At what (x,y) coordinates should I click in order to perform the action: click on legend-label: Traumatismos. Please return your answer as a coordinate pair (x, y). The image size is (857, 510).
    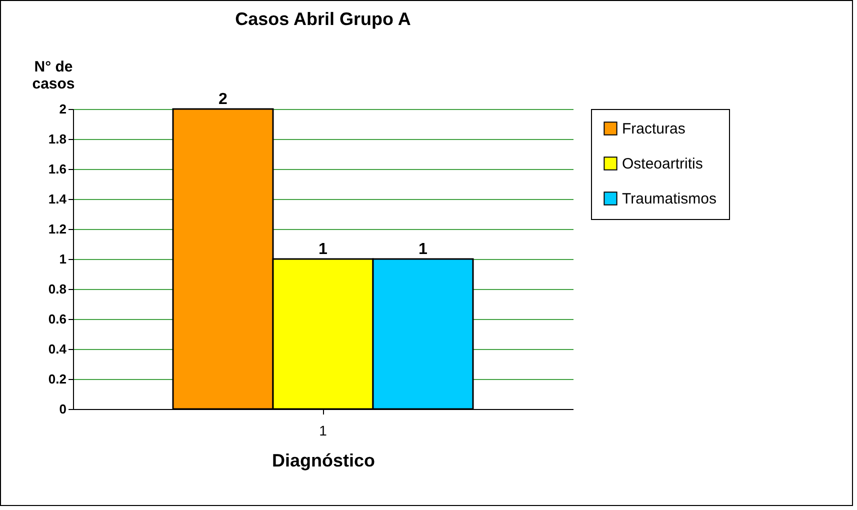
    Looking at the image, I should click on (669, 199).